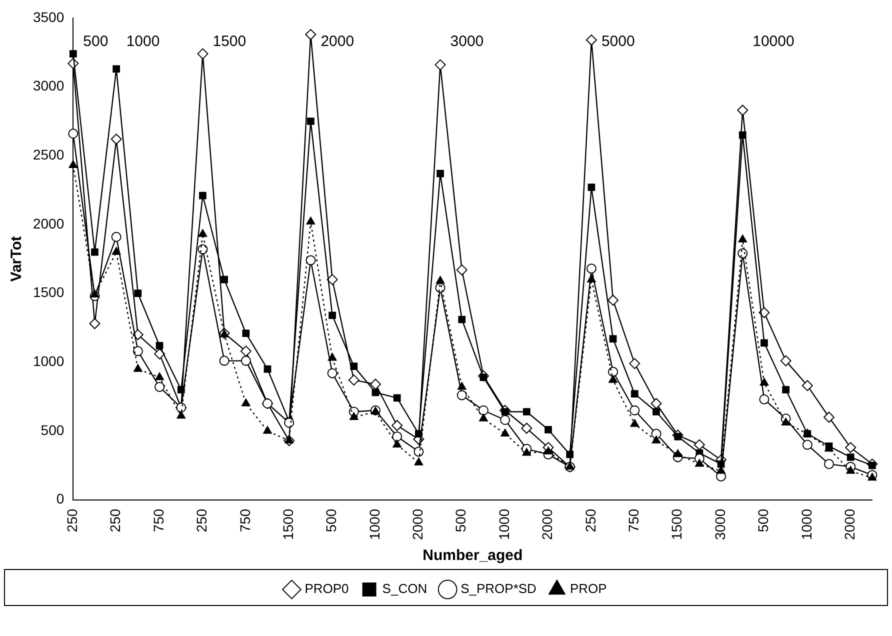  I want to click on annotation: 10000, so click(773, 41).